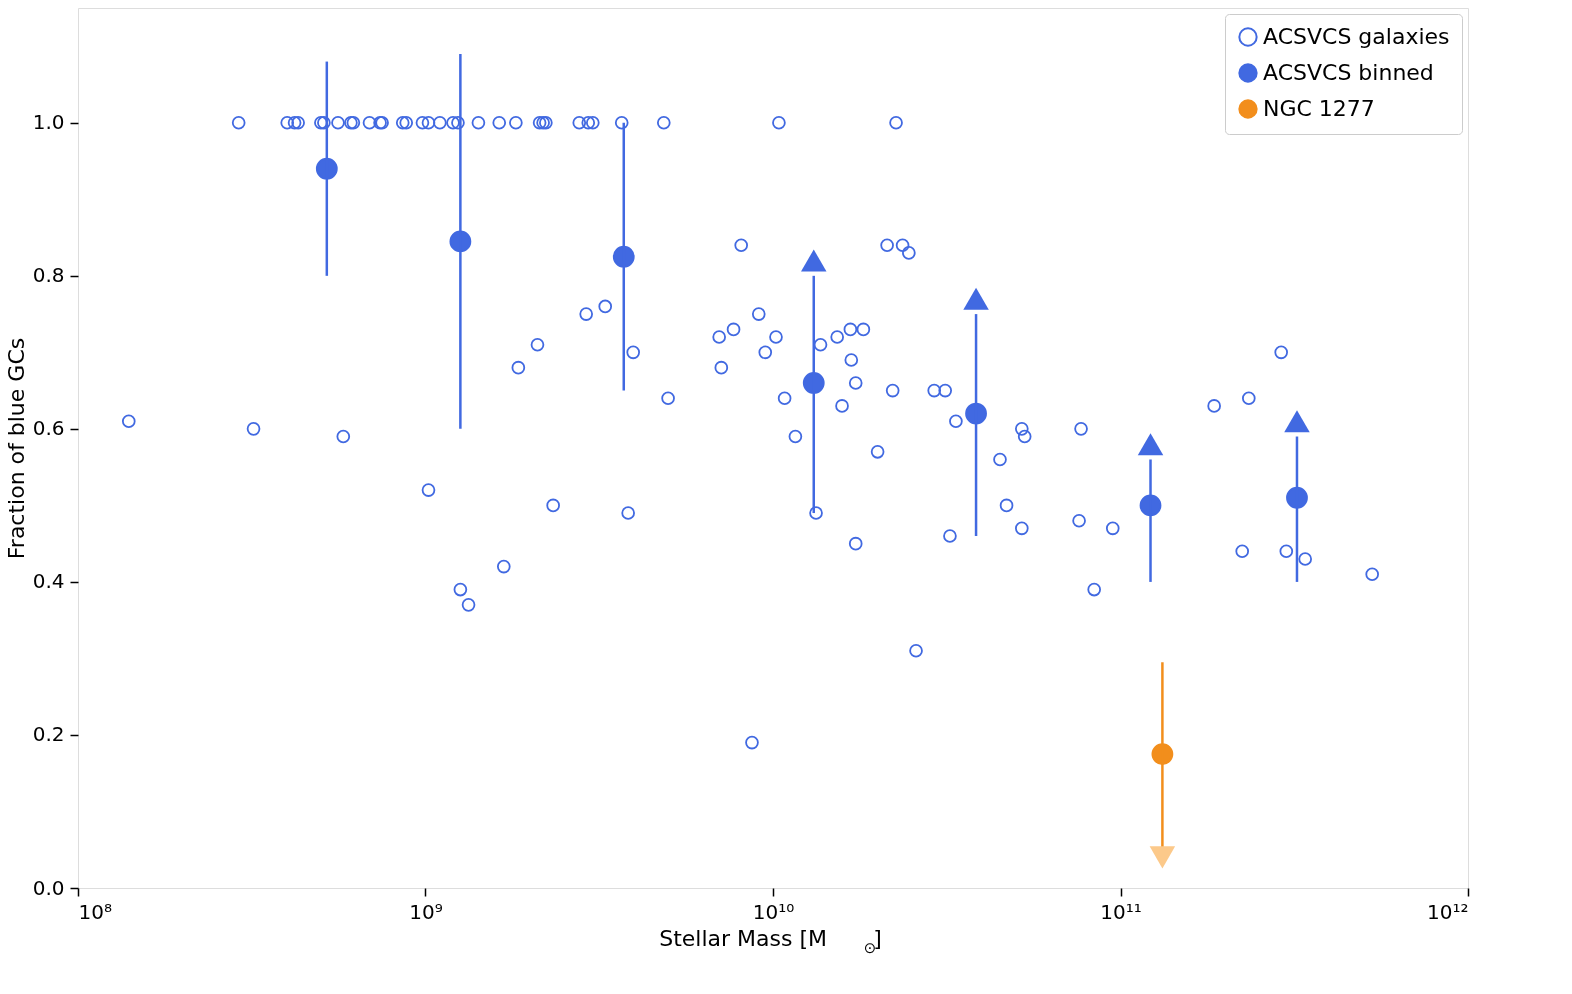 The height and width of the screenshot is (994, 1572). I want to click on y-tick-label: 0.8, so click(48, 275).